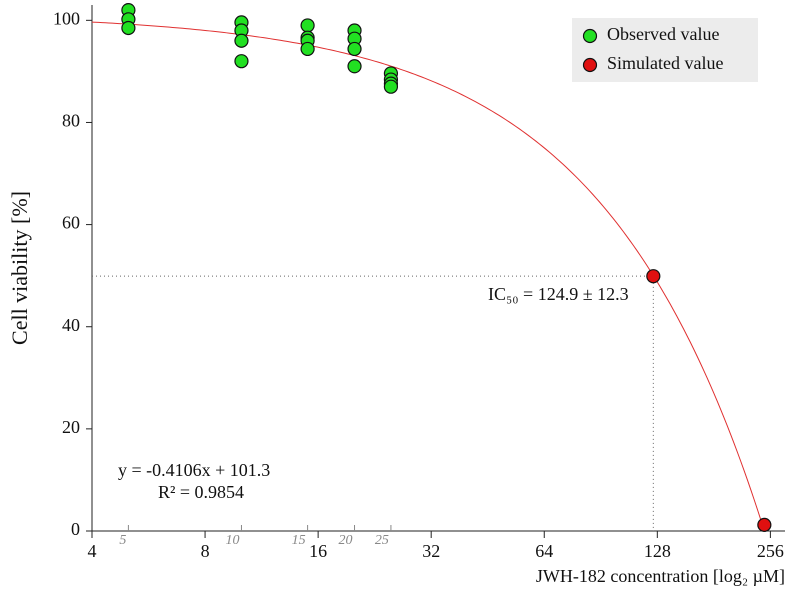  What do you see at coordinates (71, 223) in the screenshot?
I see `y-tick-label: 60` at bounding box center [71, 223].